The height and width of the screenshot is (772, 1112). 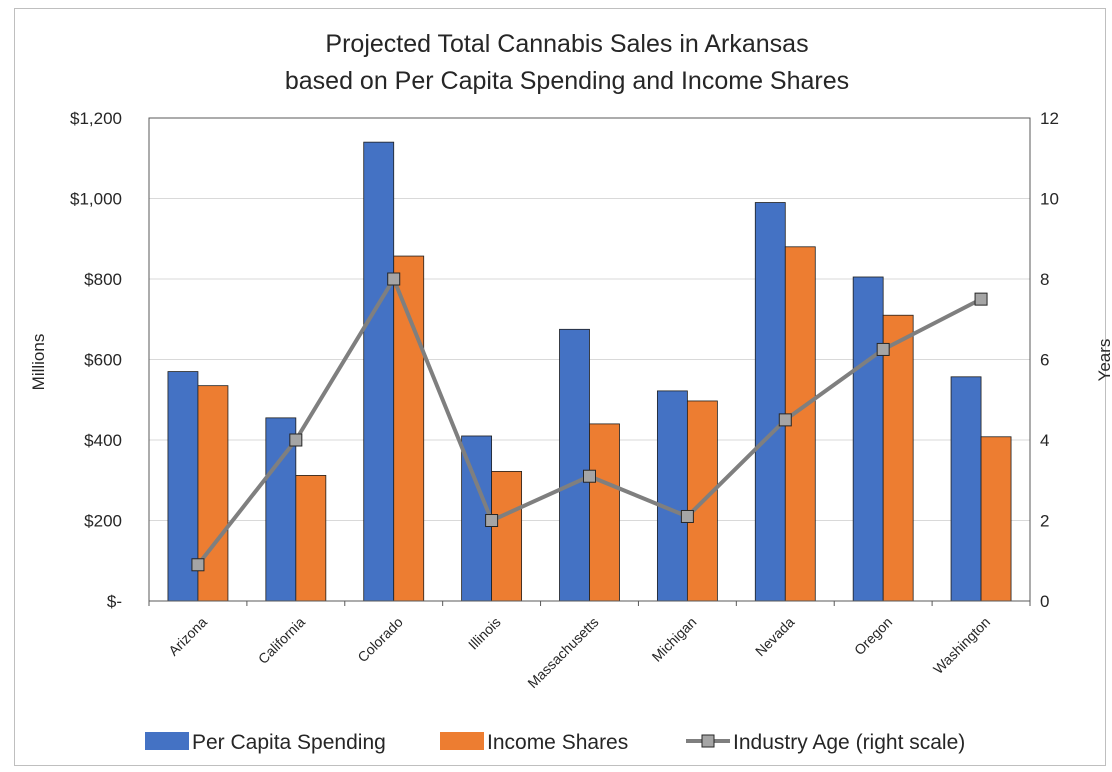 I want to click on legend-label-industry-age: Industry Age (right scale), so click(x=849, y=742).